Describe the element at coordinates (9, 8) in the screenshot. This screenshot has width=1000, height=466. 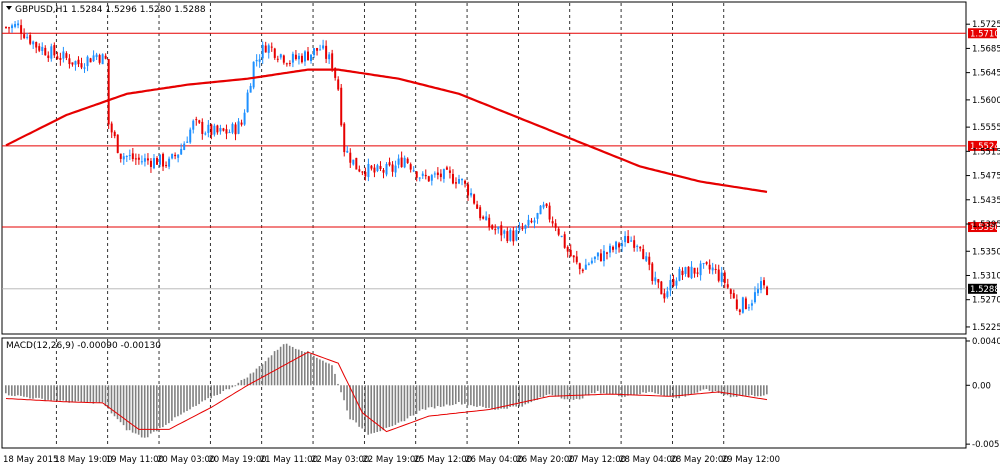
I see `chart-menu-triangle-icon` at that location.